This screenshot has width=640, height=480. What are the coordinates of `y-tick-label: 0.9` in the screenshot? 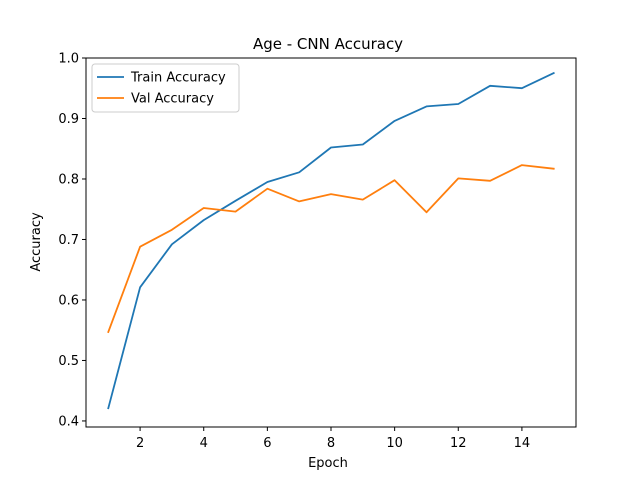 It's located at (68, 119).